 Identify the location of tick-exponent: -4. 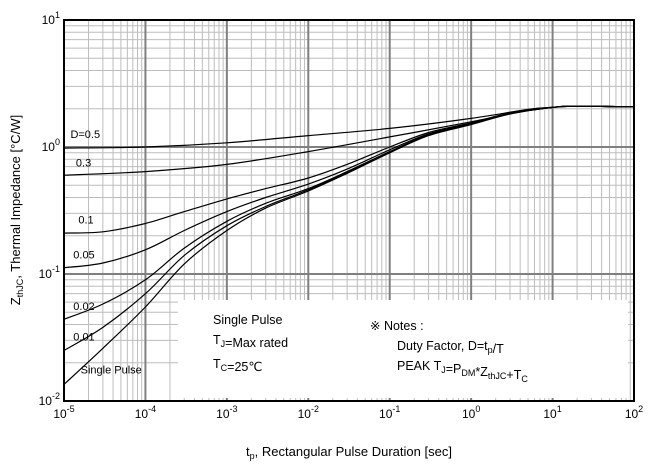
(152, 409).